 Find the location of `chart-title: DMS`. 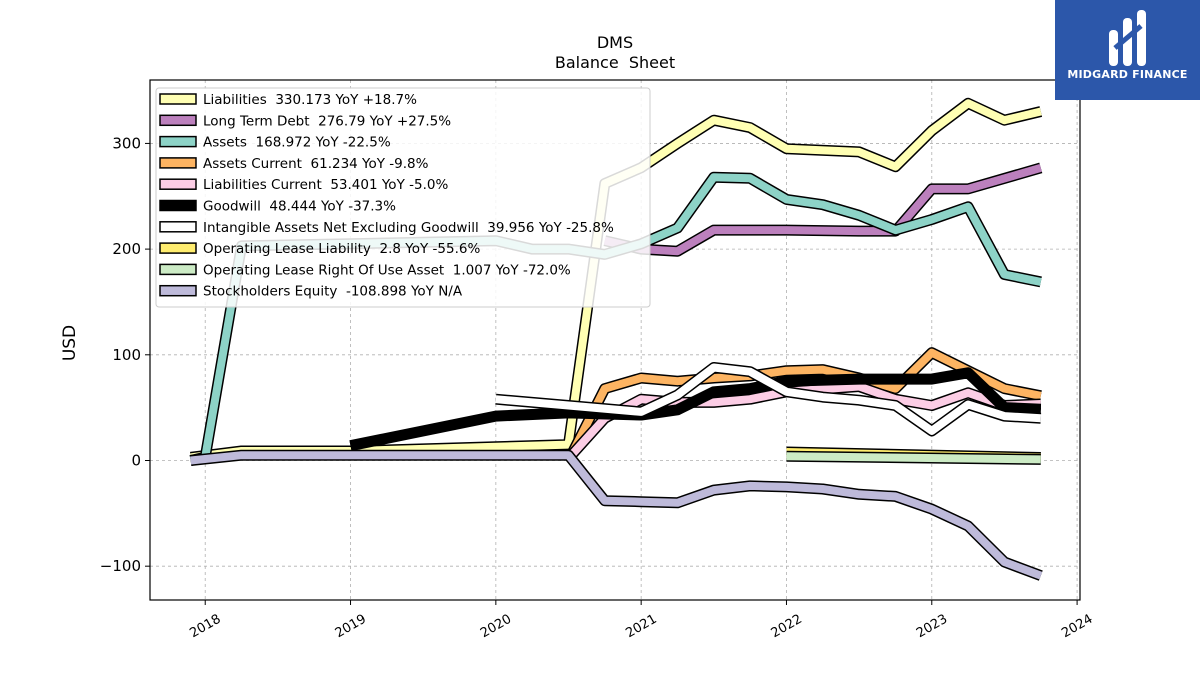

chart-title: DMS is located at coordinates (615, 42).